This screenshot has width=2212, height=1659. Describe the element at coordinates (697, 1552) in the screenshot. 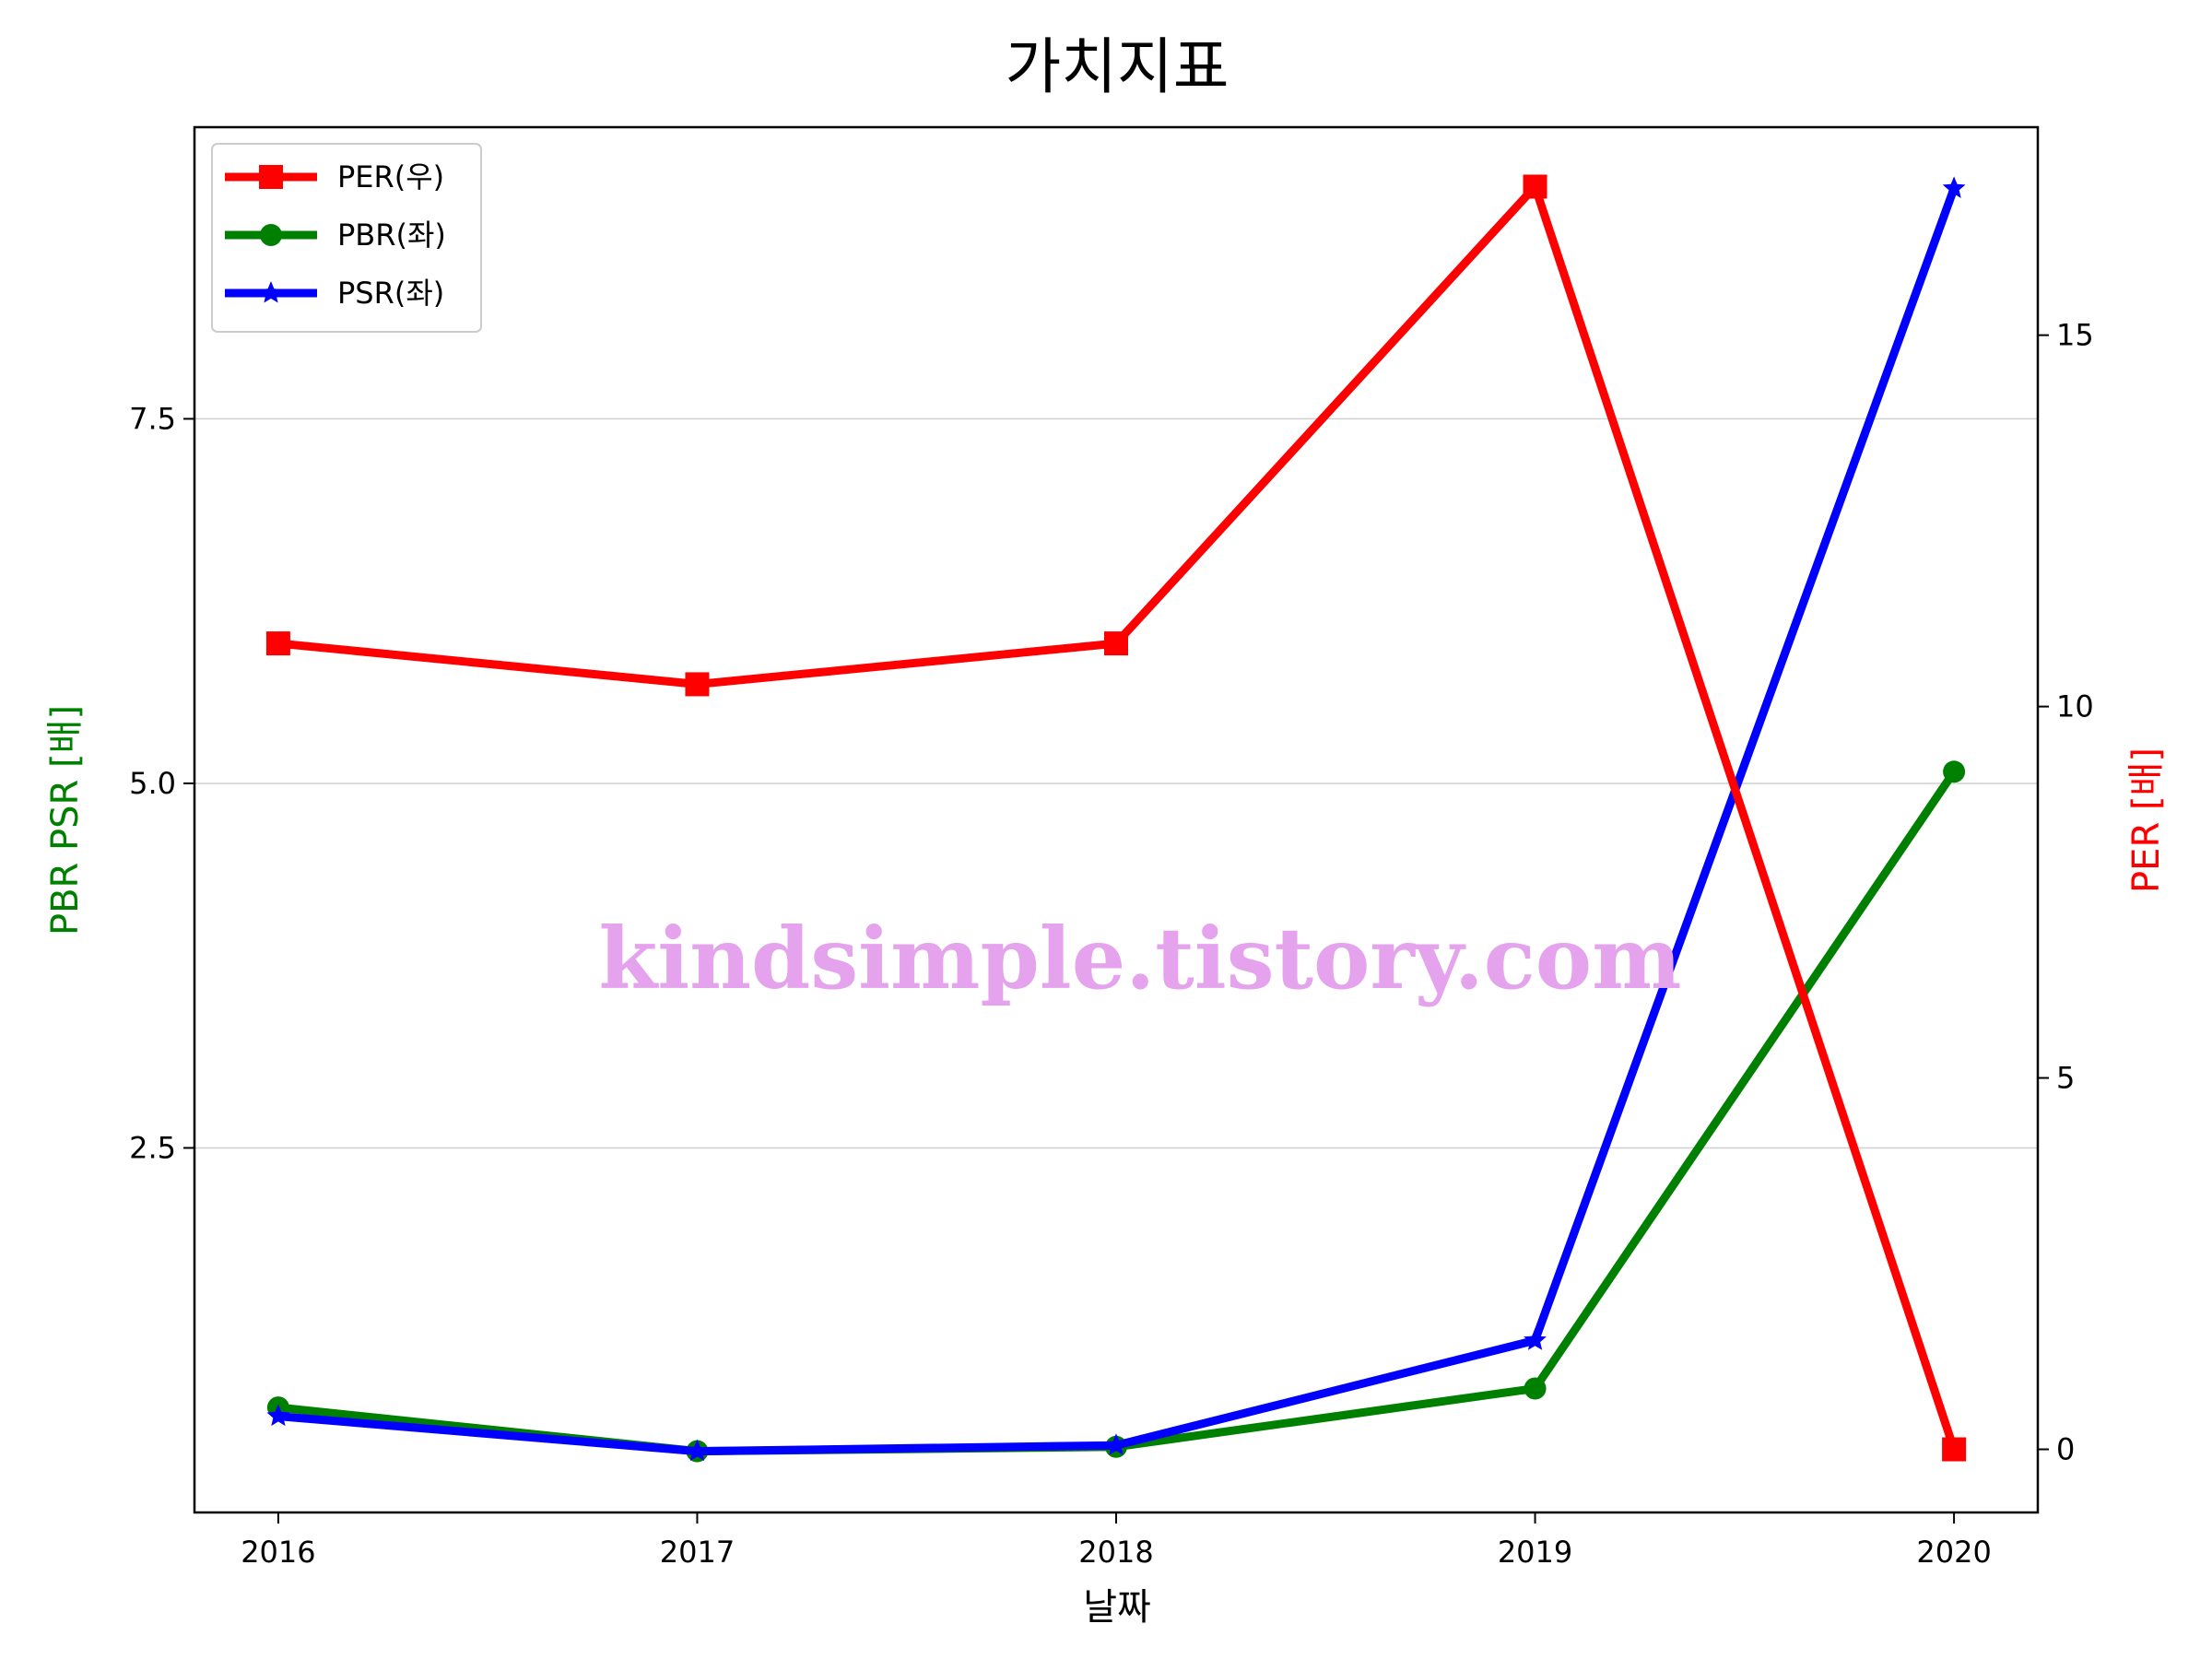

I see `x-tick-label: 2017` at that location.